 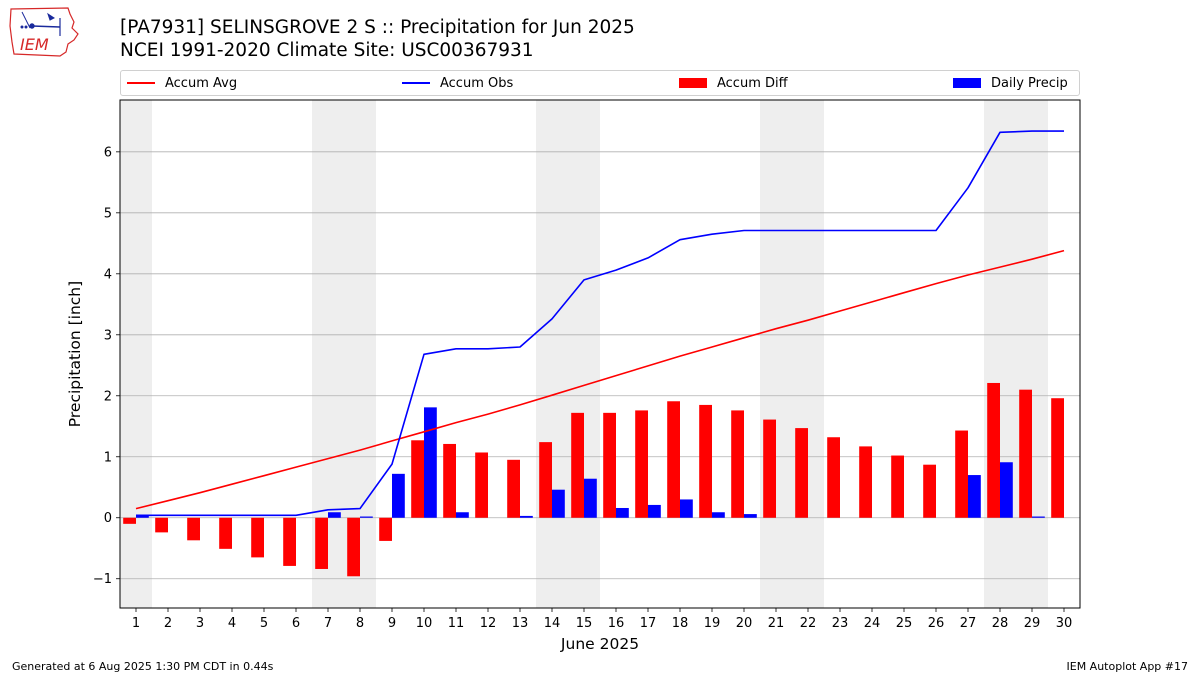 I want to click on legend-item-accum-obs: Accum Obs, so click(x=457, y=83).